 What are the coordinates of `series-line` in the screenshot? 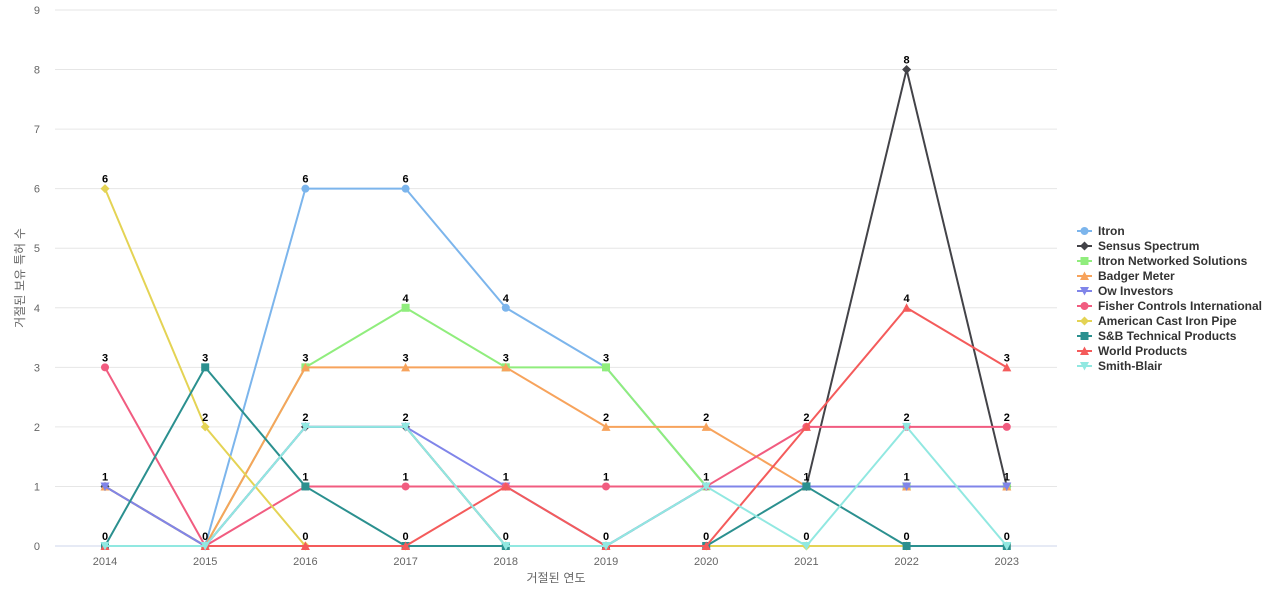 It's located at (556, 486).